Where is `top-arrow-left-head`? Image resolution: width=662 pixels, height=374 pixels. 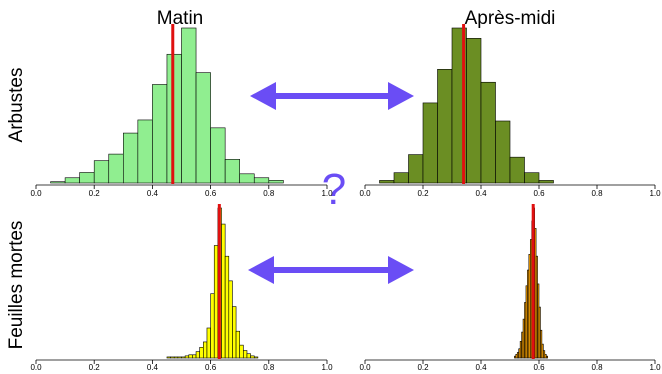 top-arrow-left-head is located at coordinates (263, 96).